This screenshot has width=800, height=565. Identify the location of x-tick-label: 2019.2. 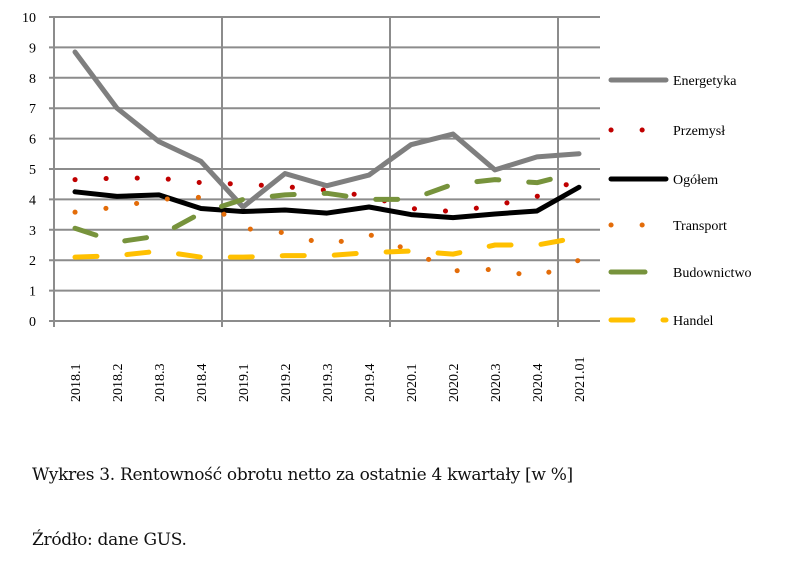
(286, 383).